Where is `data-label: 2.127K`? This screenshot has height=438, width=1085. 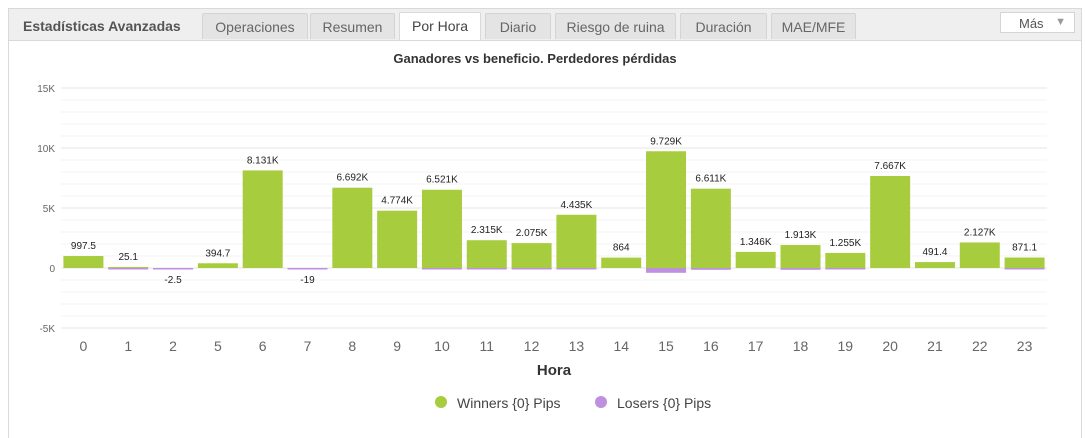
data-label: 2.127K is located at coordinates (980, 232).